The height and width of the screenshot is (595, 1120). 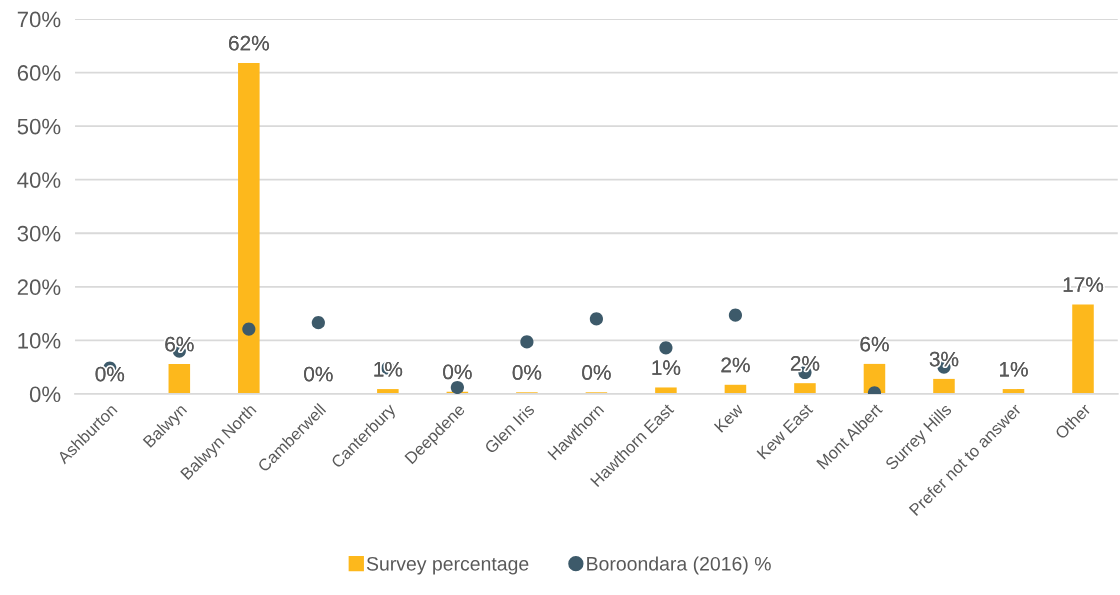 I want to click on y-tick-label: 60%, so click(x=39, y=73).